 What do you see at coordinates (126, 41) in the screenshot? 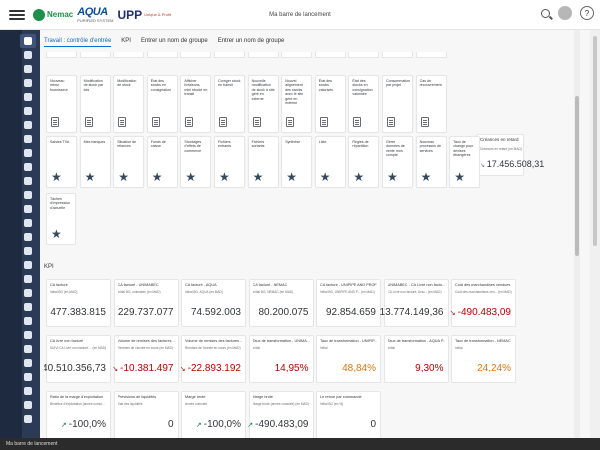
I see `tab-kpi: KPI` at bounding box center [126, 41].